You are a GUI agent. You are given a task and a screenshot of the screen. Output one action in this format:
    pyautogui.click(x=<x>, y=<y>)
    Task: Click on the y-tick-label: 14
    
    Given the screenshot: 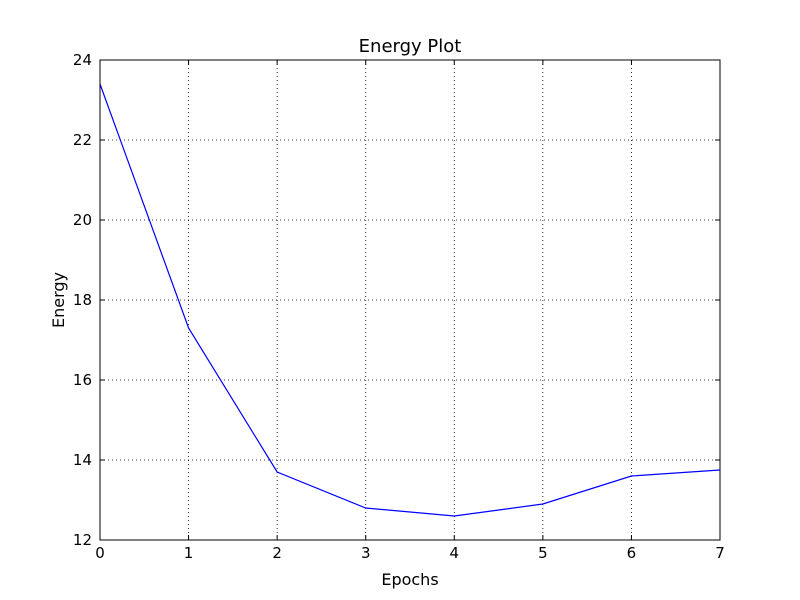 What is the action you would take?
    pyautogui.click(x=82, y=460)
    